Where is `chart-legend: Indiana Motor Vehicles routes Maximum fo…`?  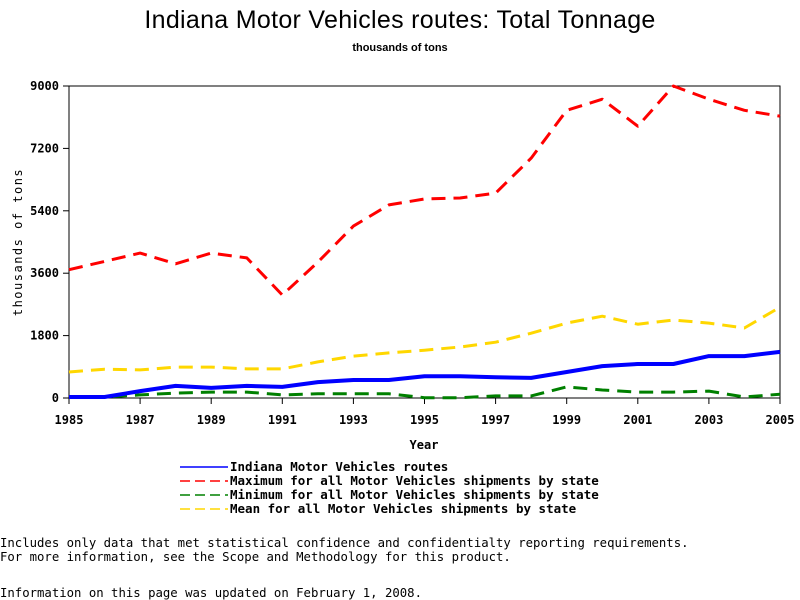
chart-legend: Indiana Motor Vehicles routes Maximum fo… is located at coordinates (388, 488).